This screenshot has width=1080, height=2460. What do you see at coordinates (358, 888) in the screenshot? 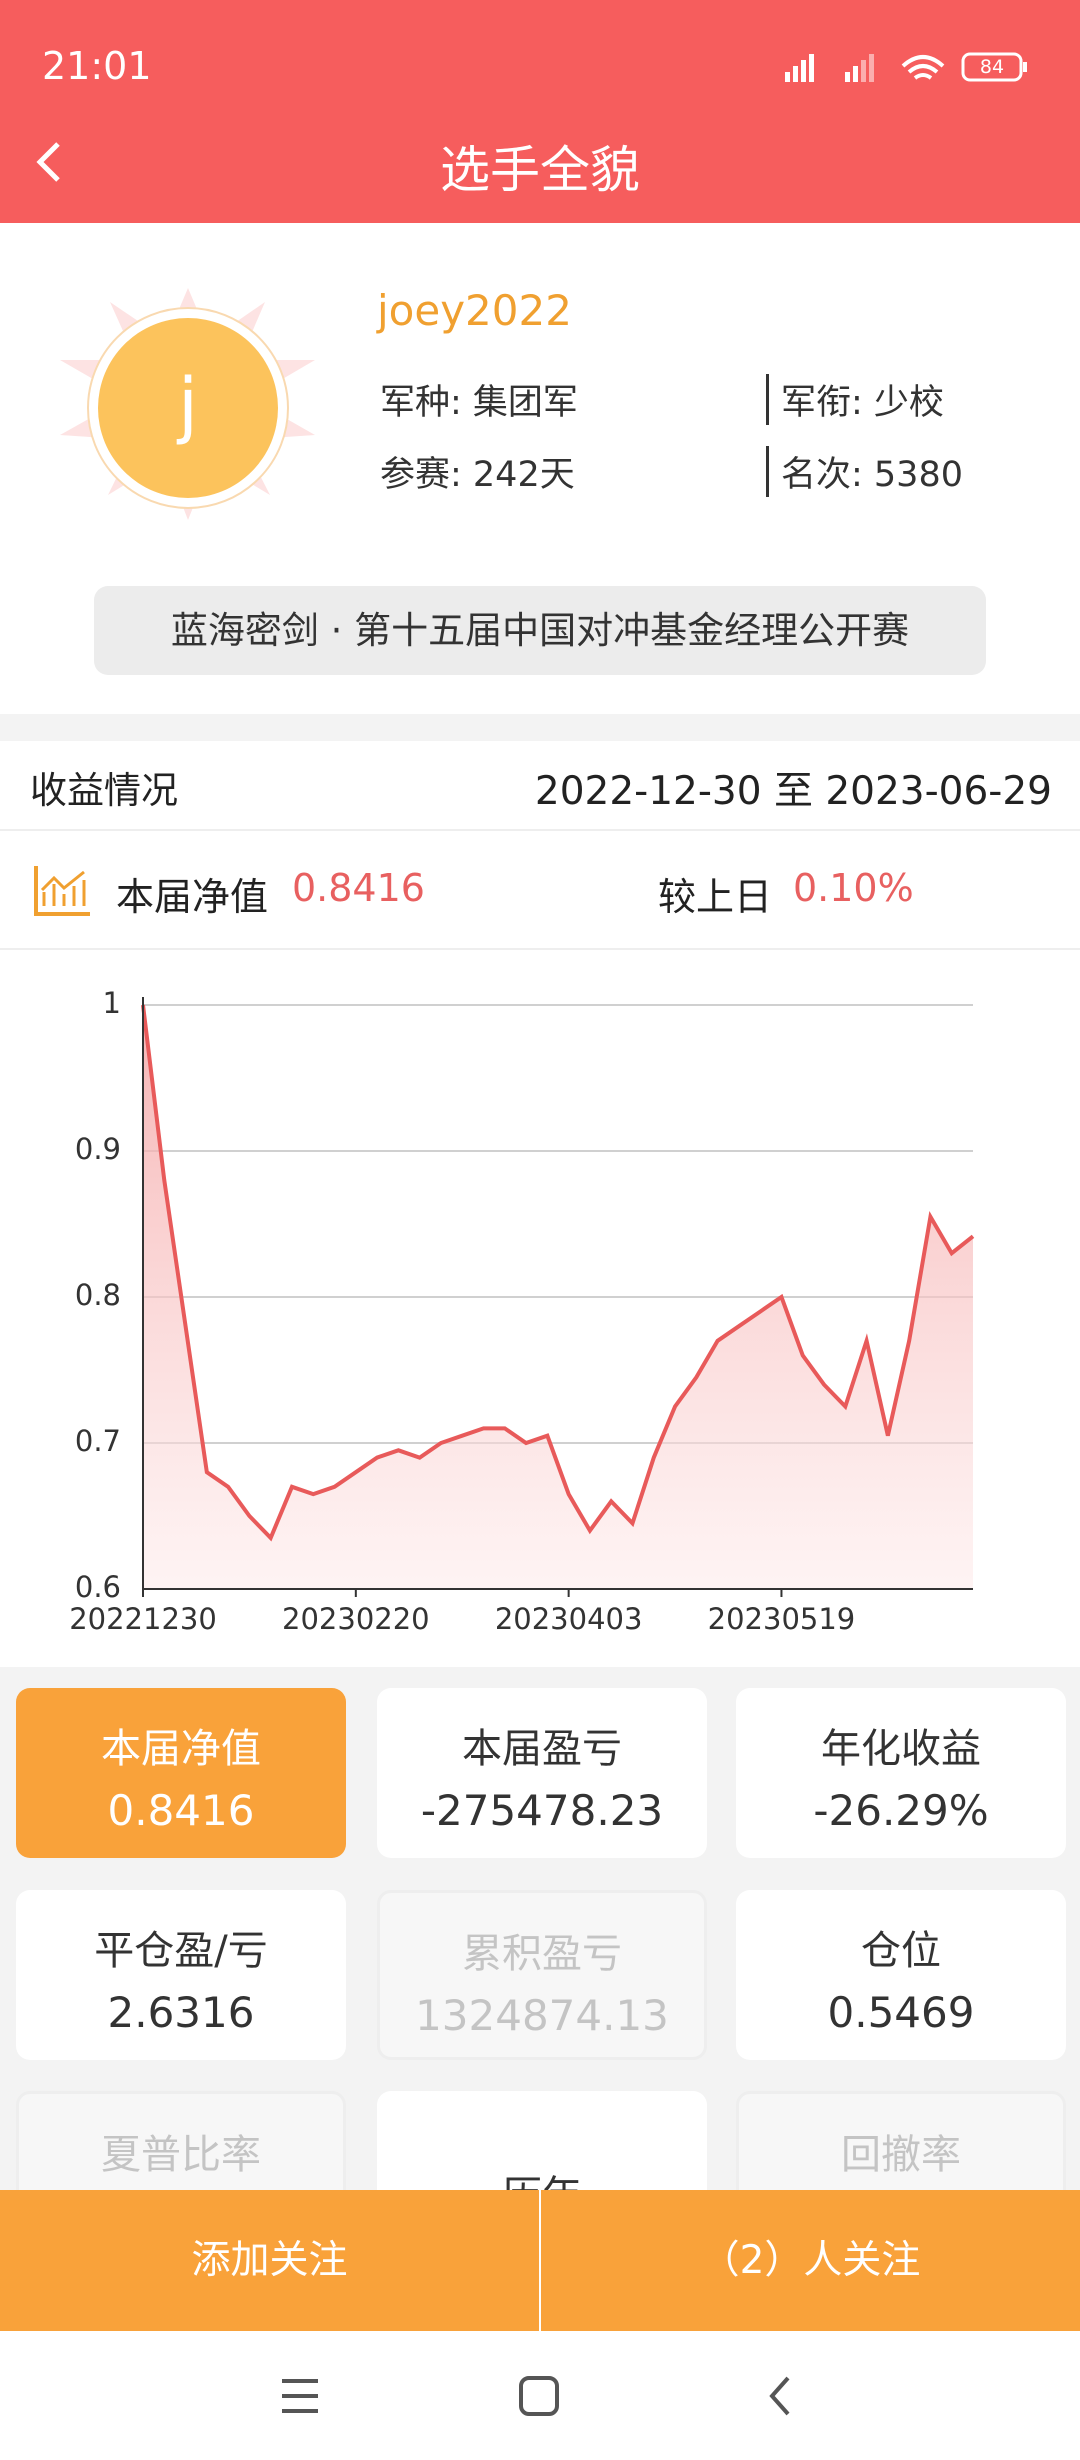
I see `nav-value: 0.8416` at bounding box center [358, 888].